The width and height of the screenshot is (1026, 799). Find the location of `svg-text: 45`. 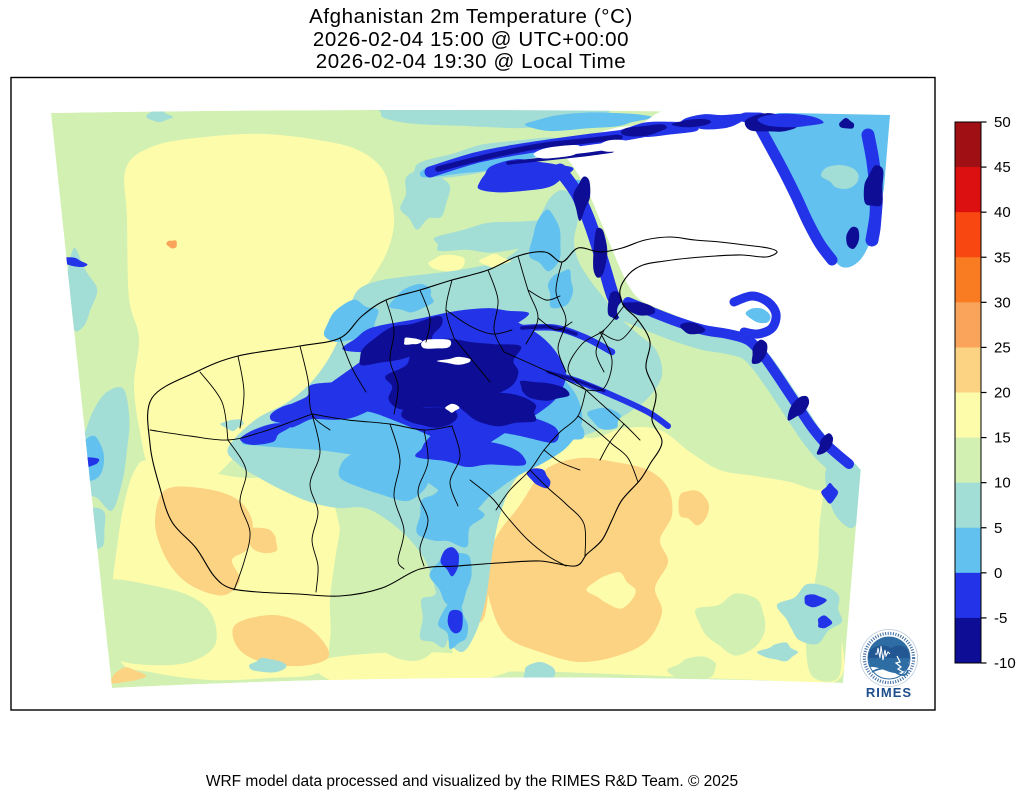

svg-text: 45 is located at coordinates (1002, 167).